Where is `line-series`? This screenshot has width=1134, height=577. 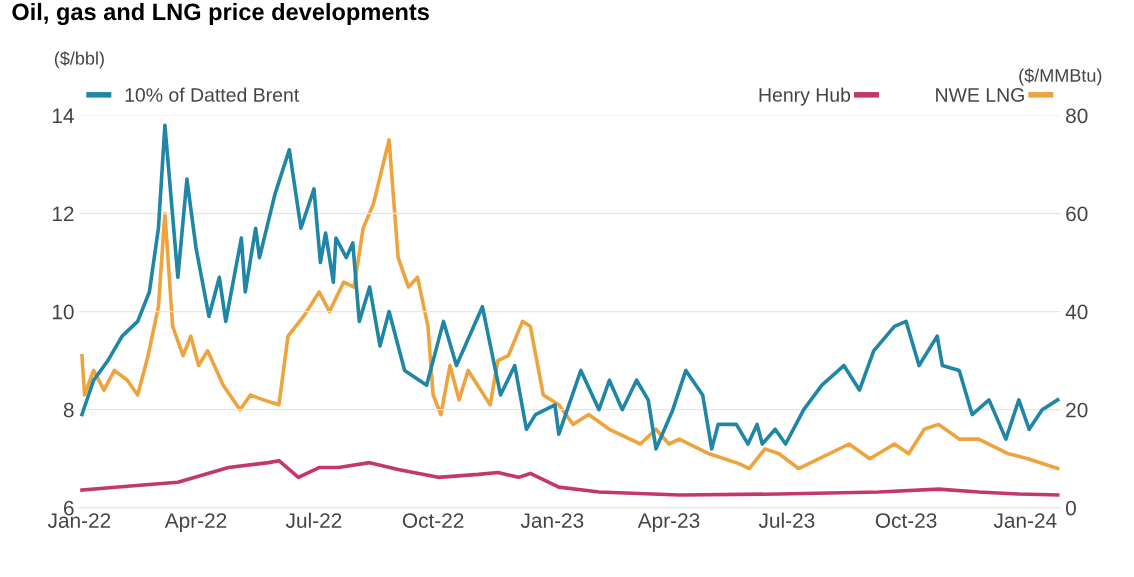
line-series is located at coordinates (570, 477).